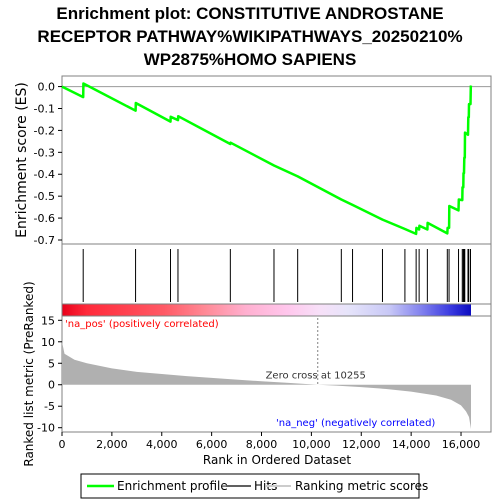 Image resolution: width=500 pixels, height=500 pixels. I want to click on es-y-tick-label: -0.6, so click(44, 218).